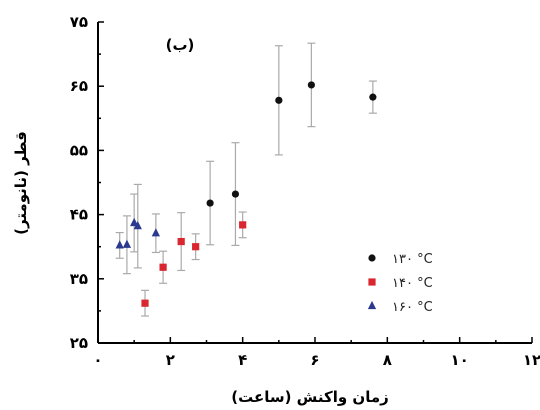 This screenshot has height=410, width=540. Describe the element at coordinates (79, 343) in the screenshot. I see `y-tick-label: ۲۵` at that location.